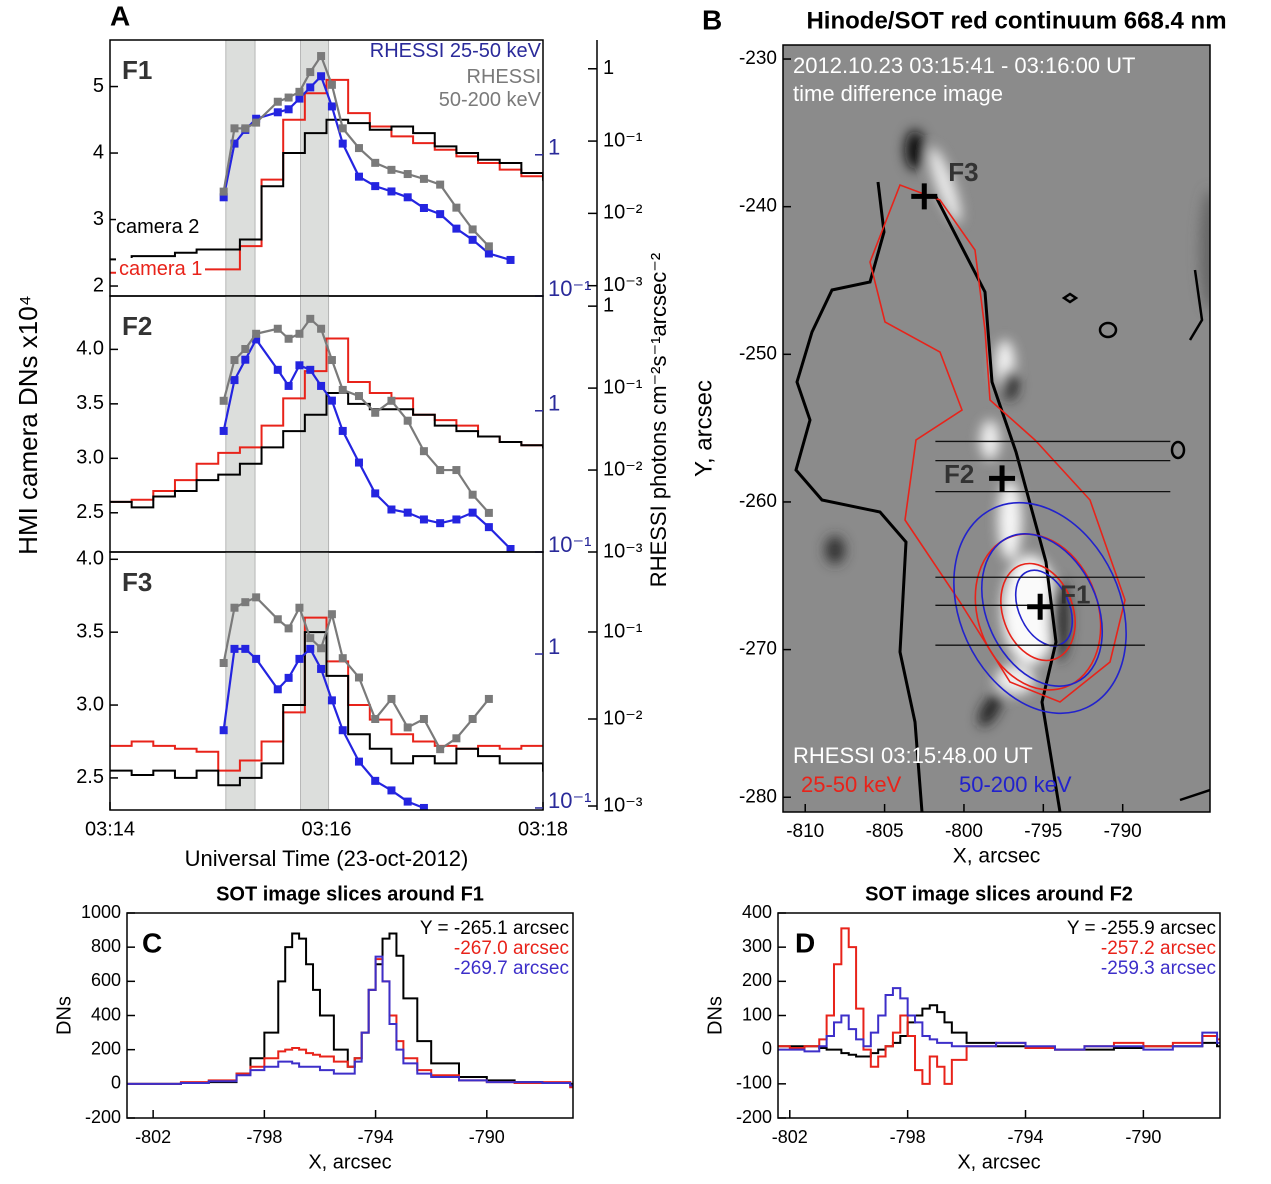  Describe the element at coordinates (623, 213) in the screenshot. I see `y2-tick-label: 10⁻²` at that location.